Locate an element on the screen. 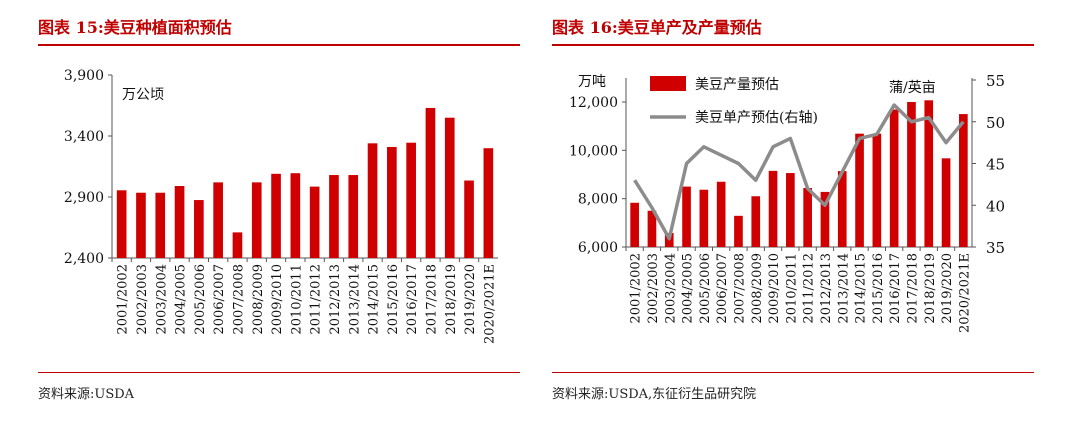 The image size is (1080, 432). x-tick-label: 2002/2003 is located at coordinates (142, 299).